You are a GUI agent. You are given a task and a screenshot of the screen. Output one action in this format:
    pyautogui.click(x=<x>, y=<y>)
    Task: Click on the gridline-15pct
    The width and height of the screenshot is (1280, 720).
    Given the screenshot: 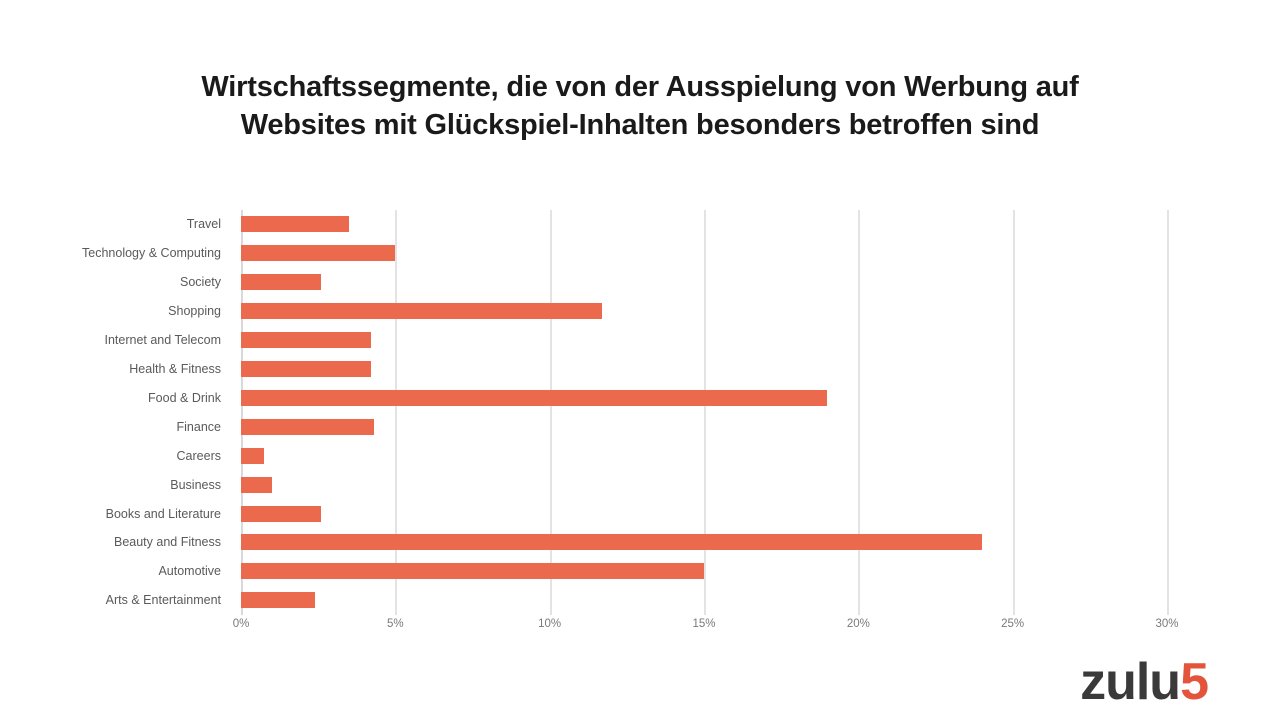 What is the action you would take?
    pyautogui.click(x=705, y=412)
    